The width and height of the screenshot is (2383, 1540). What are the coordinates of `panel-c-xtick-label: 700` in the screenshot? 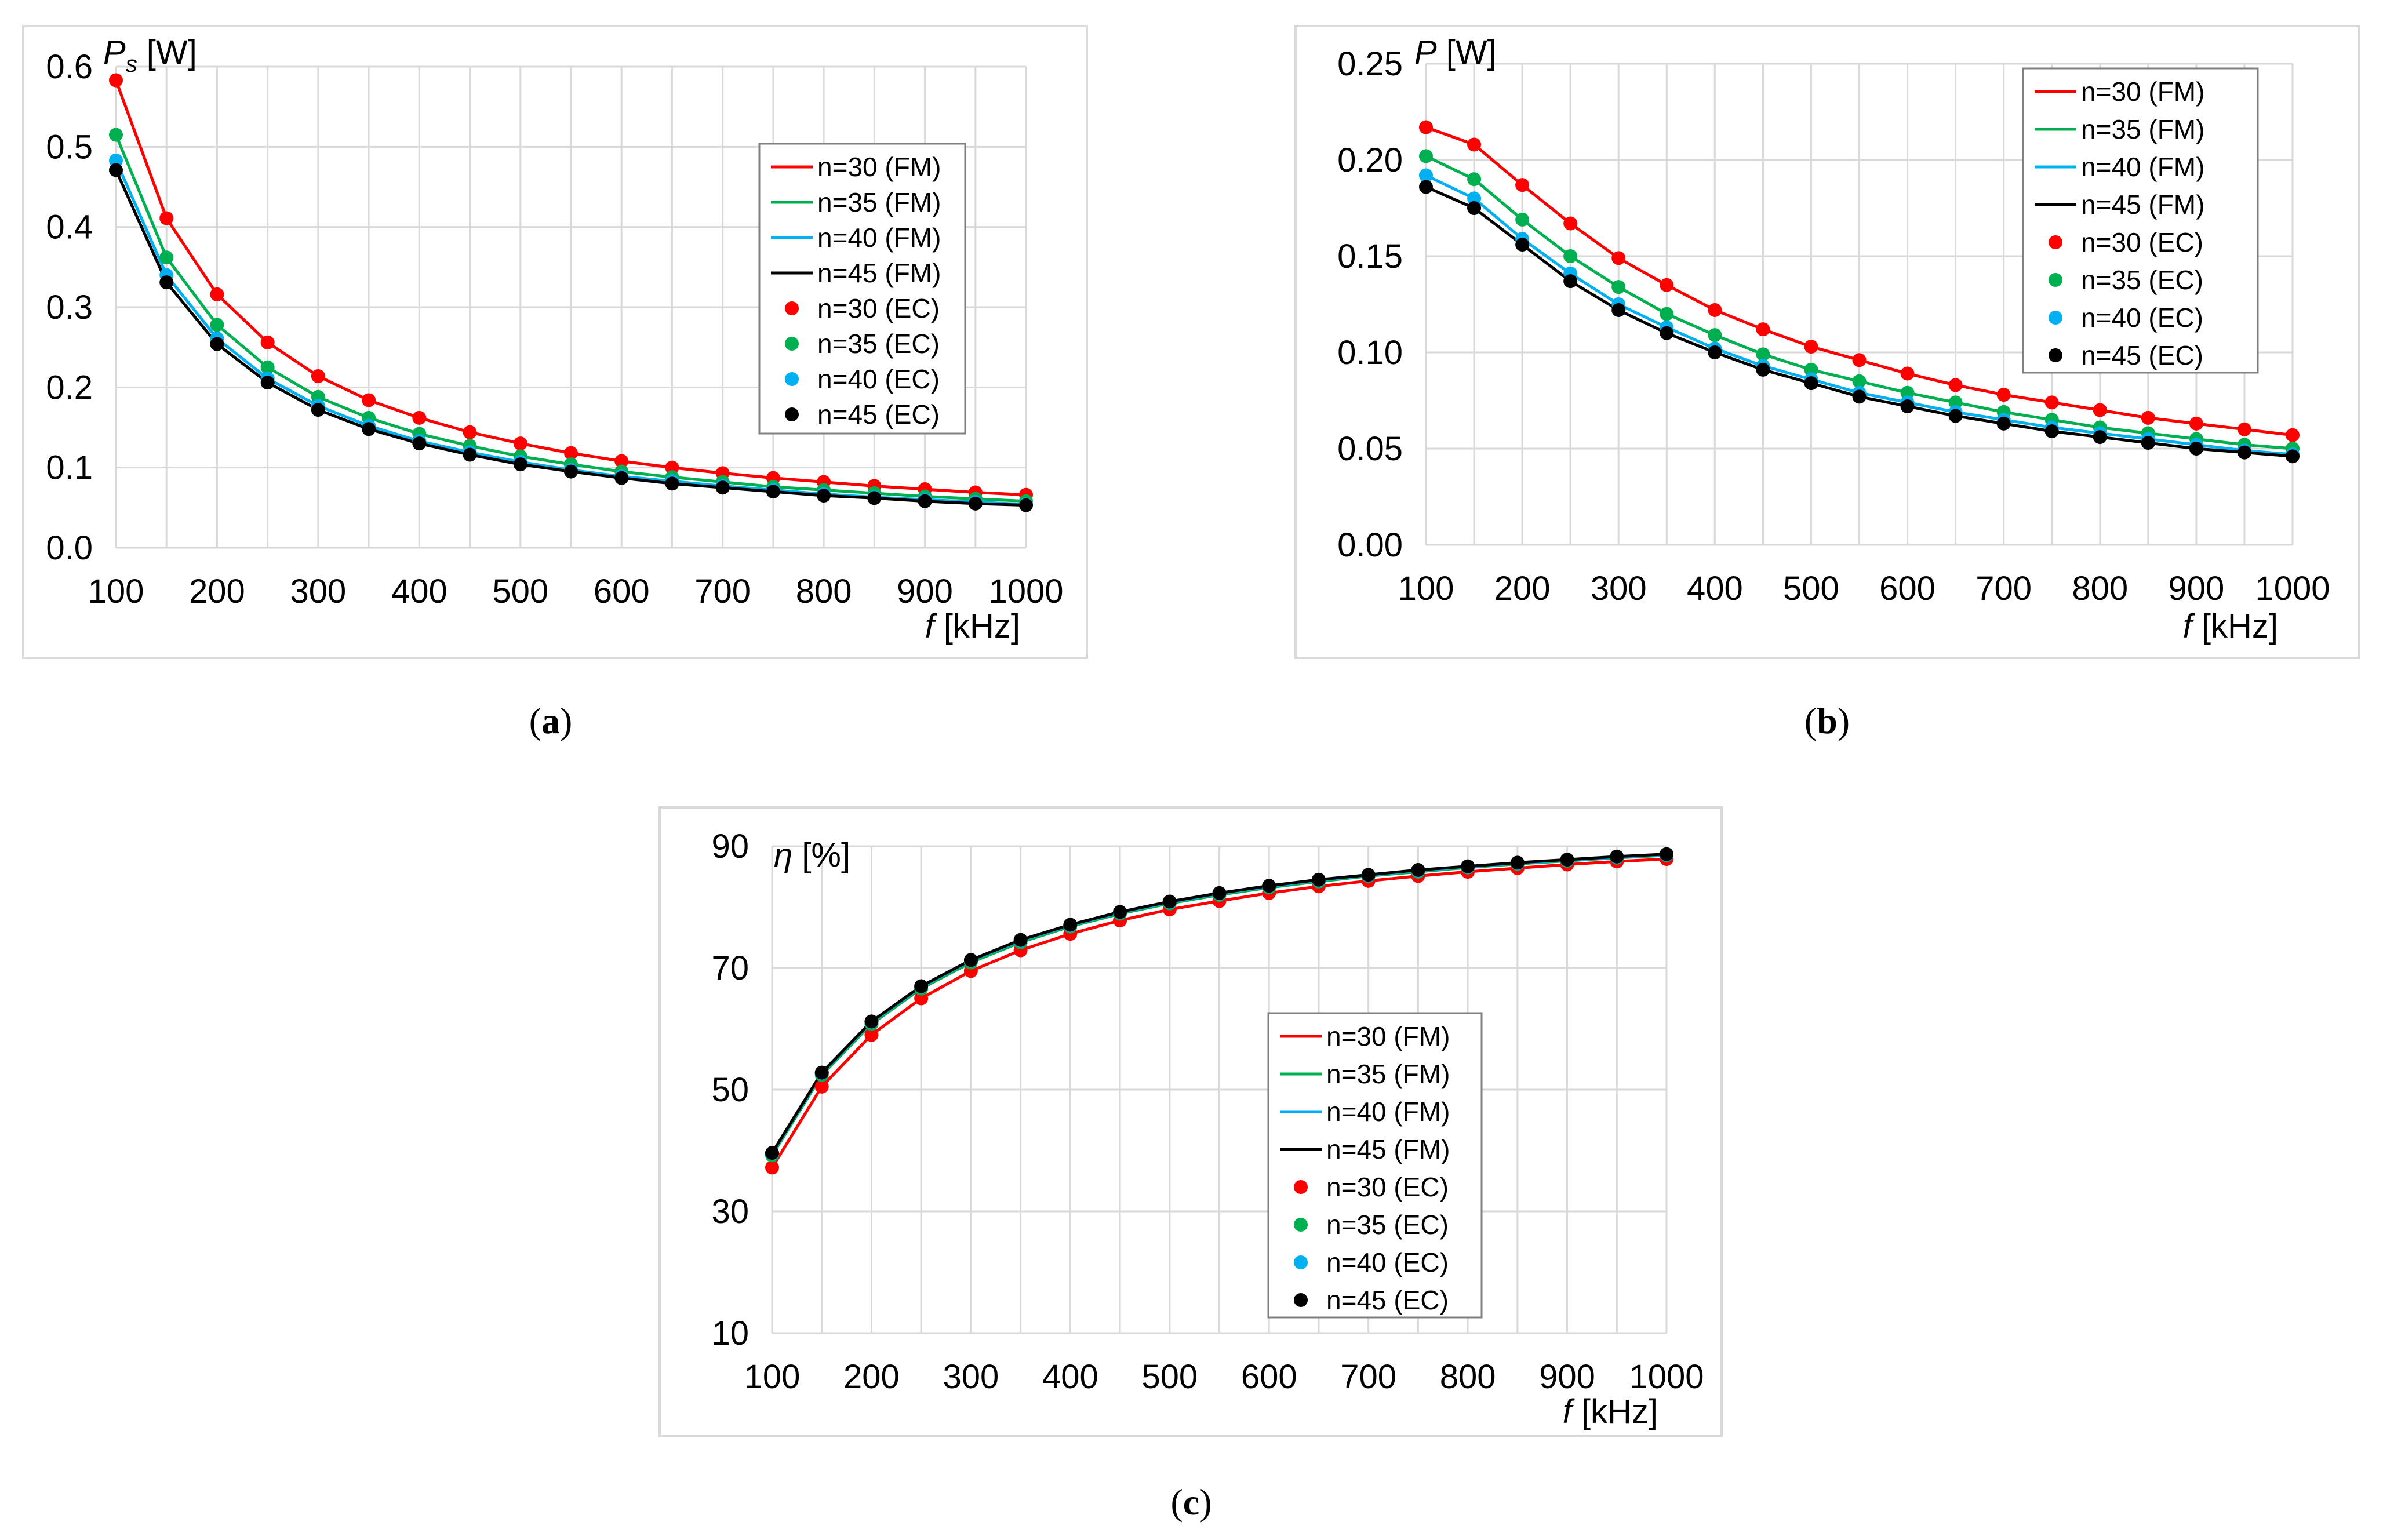 It's located at (1368, 1377).